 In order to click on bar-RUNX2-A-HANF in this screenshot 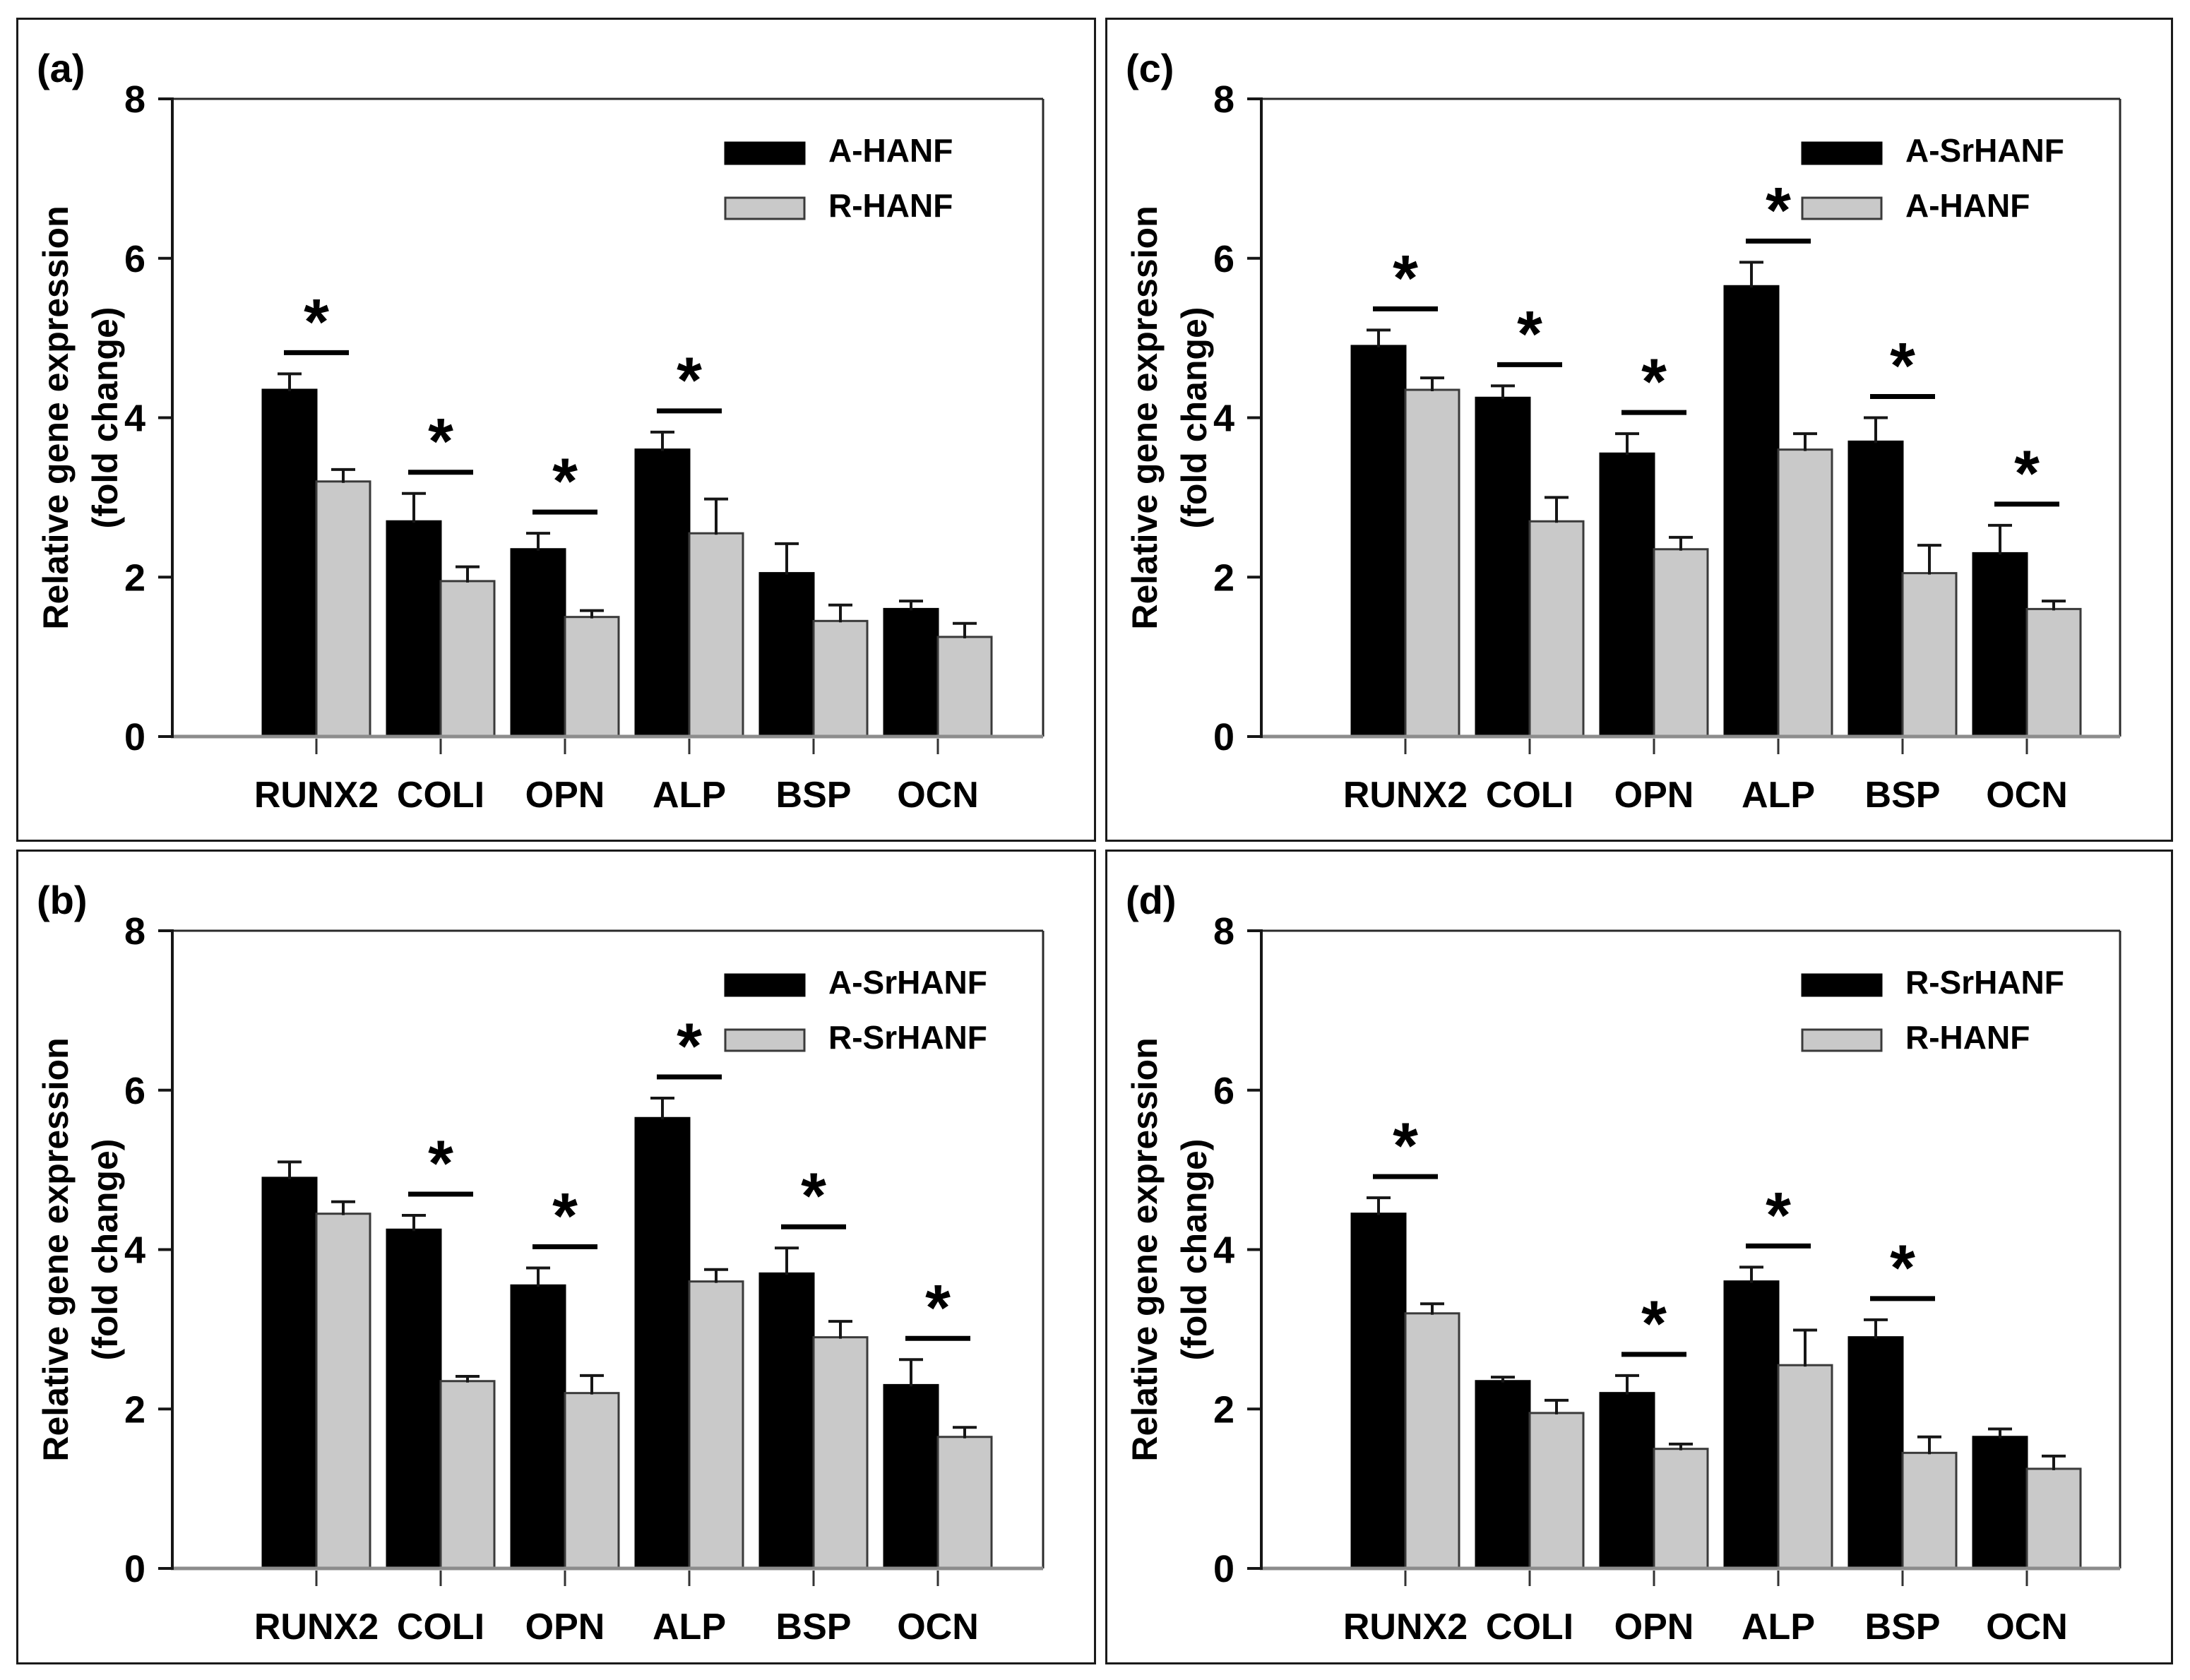, I will do `click(1432, 563)`.